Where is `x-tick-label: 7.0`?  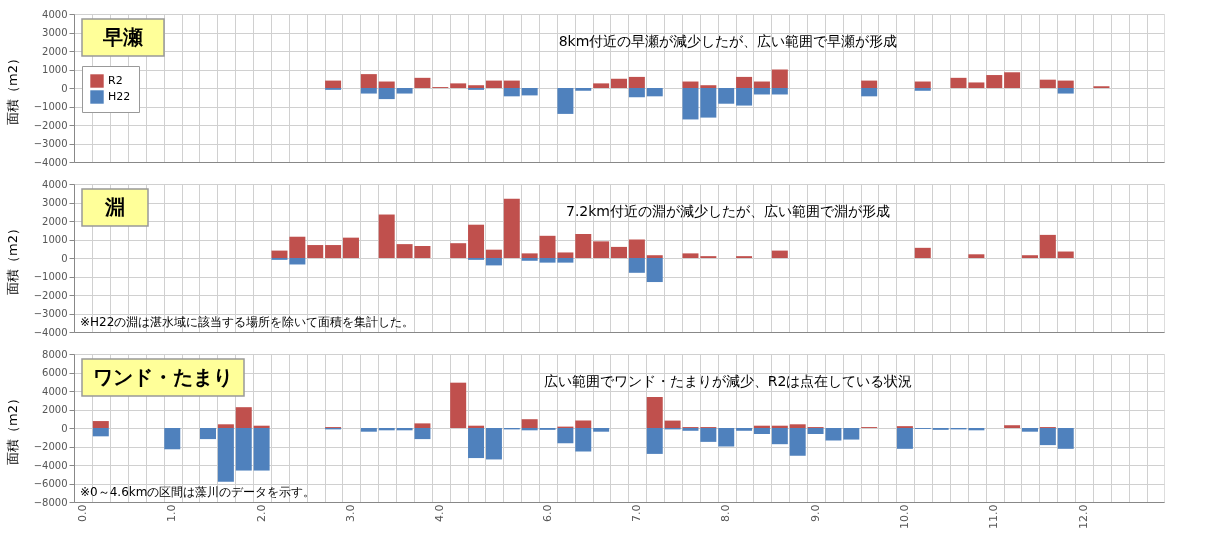 x-tick-label: 7.0 is located at coordinates (636, 513).